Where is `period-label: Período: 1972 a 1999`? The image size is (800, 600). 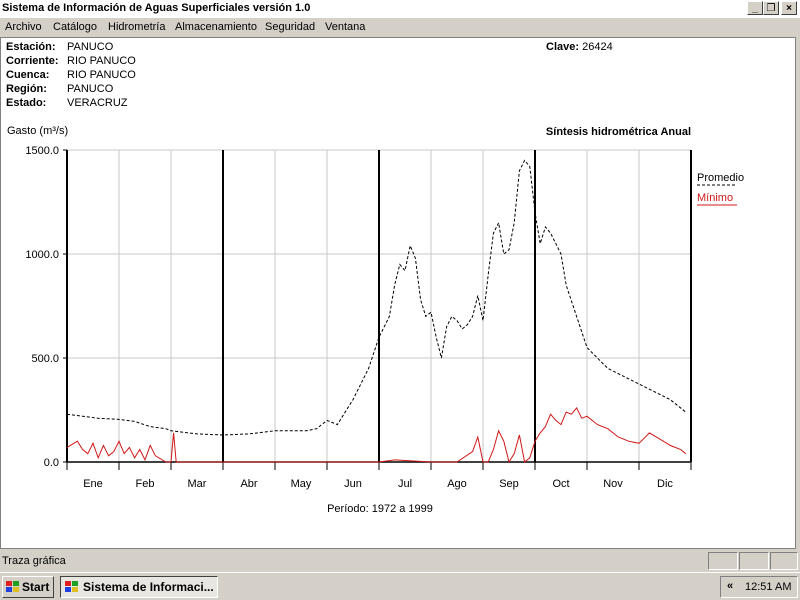
period-label: Período: 1972 a 1999 is located at coordinates (380, 509).